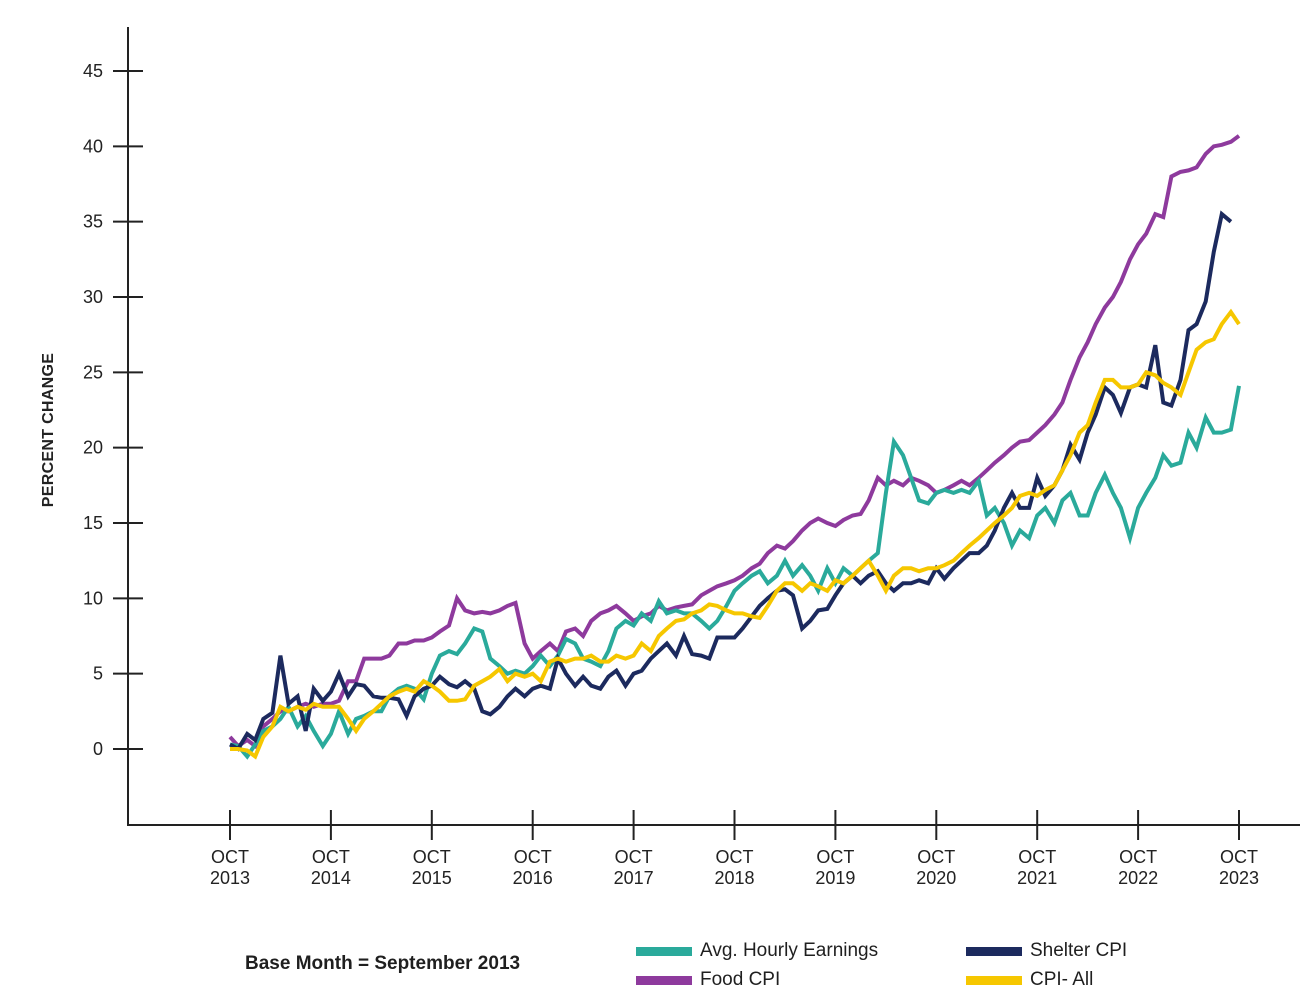 The image size is (1300, 1000). I want to click on y-axis-ticks: 0 5 10 15 20 25 30 35 40 45, so click(113, 410).